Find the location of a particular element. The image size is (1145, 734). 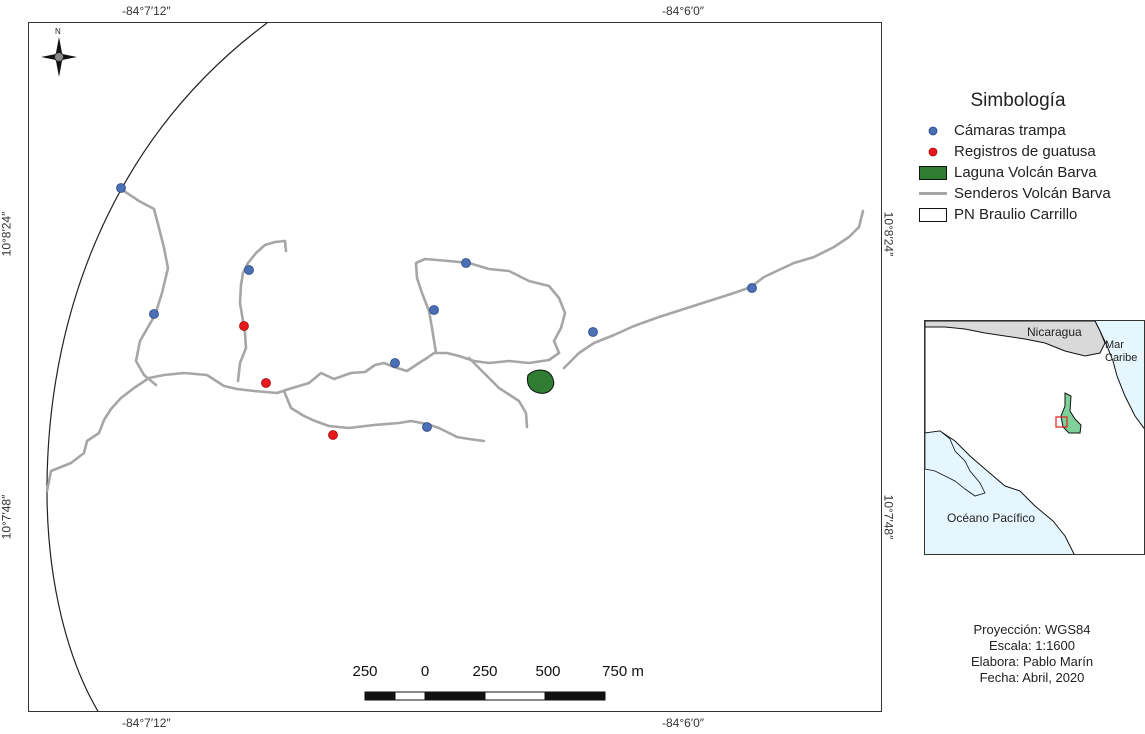

scale-label: 0 is located at coordinates (425, 671).